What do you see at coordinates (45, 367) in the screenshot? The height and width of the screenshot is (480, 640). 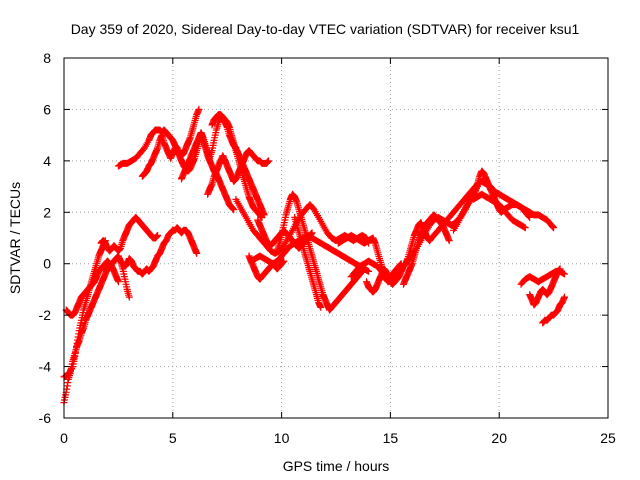 I see `y-tick-label: -4` at bounding box center [45, 367].